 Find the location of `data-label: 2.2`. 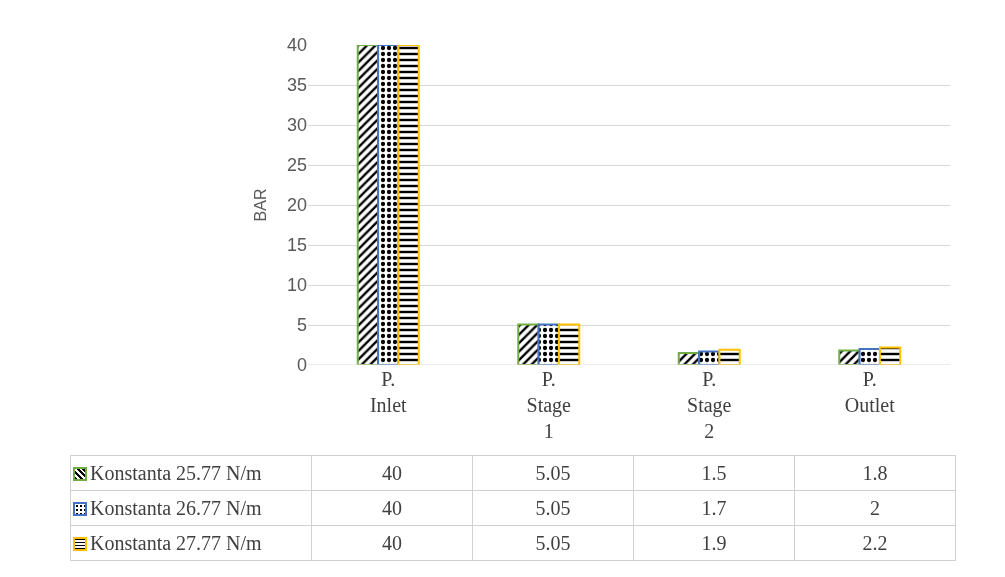

data-label: 2.2 is located at coordinates (875, 543).